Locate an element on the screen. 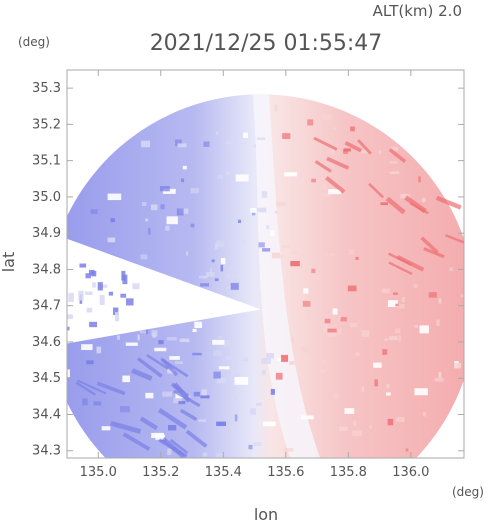 The height and width of the screenshot is (521, 491). y-tick-label: 34.4 is located at coordinates (46, 414).